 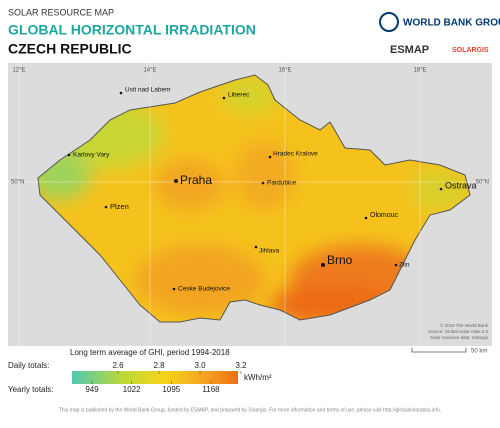 I want to click on lon-label: 12°E, so click(x=18, y=71).